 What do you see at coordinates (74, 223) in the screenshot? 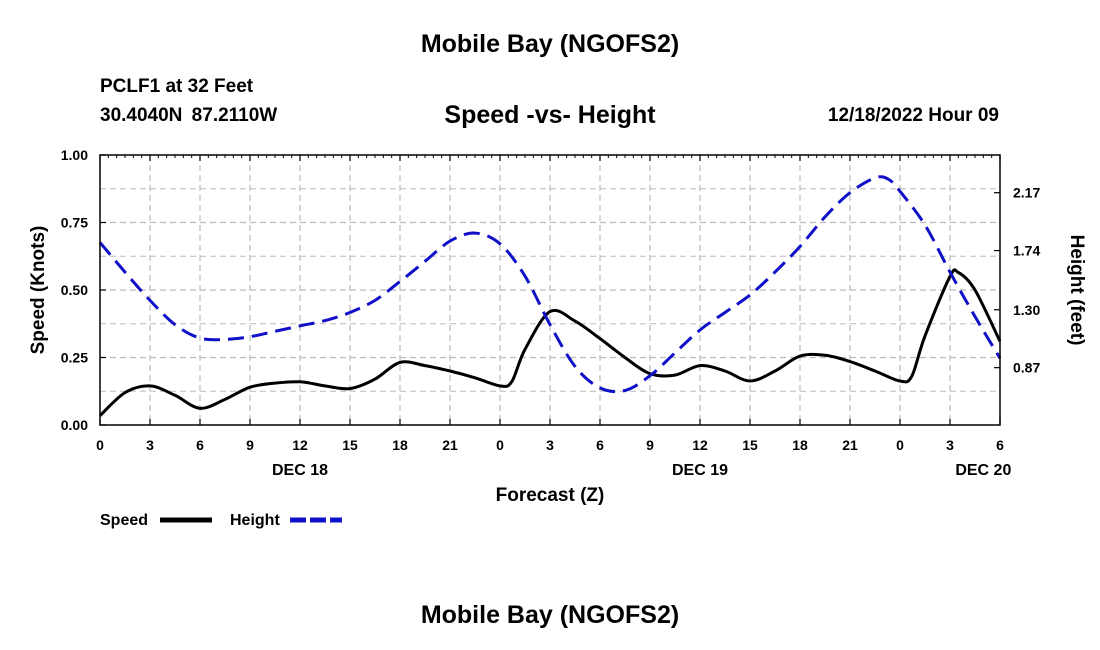
I see `y-tick-label: 0.75` at bounding box center [74, 223].